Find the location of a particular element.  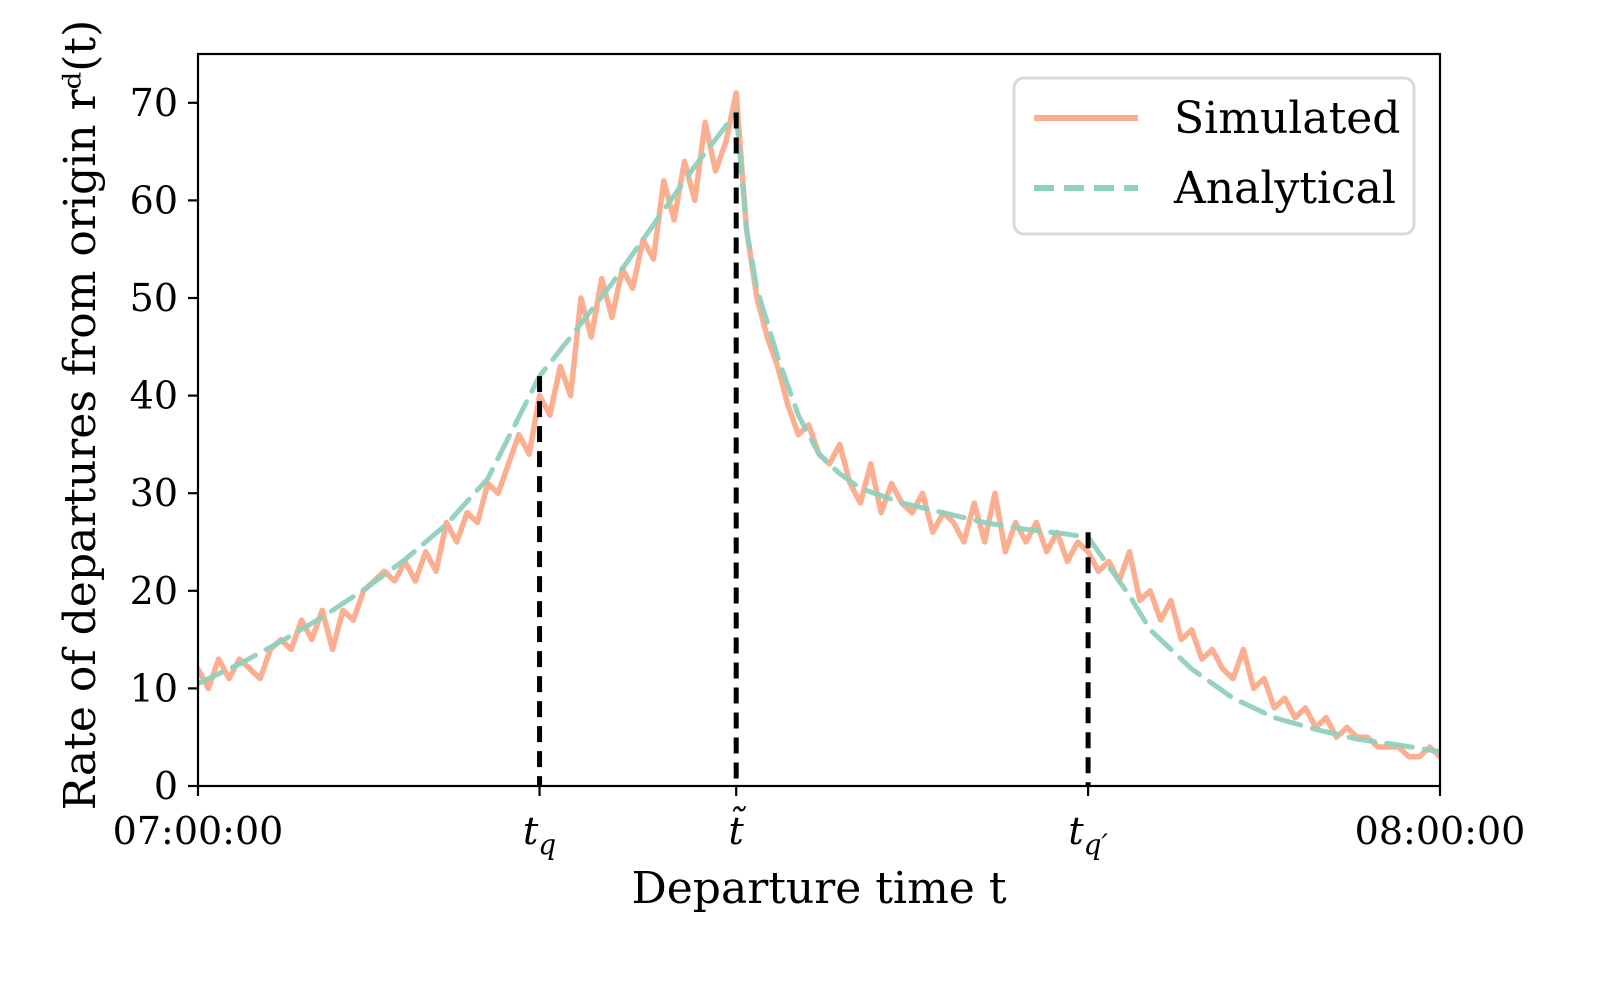

y-tick-label: 0 is located at coordinates (166, 786).